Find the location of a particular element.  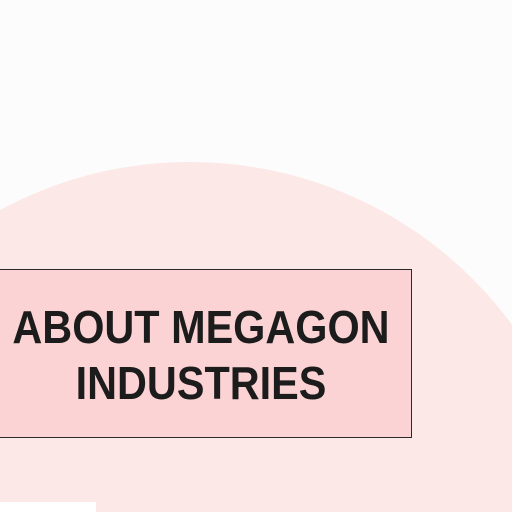

bottom-card-edge is located at coordinates (48, 507).